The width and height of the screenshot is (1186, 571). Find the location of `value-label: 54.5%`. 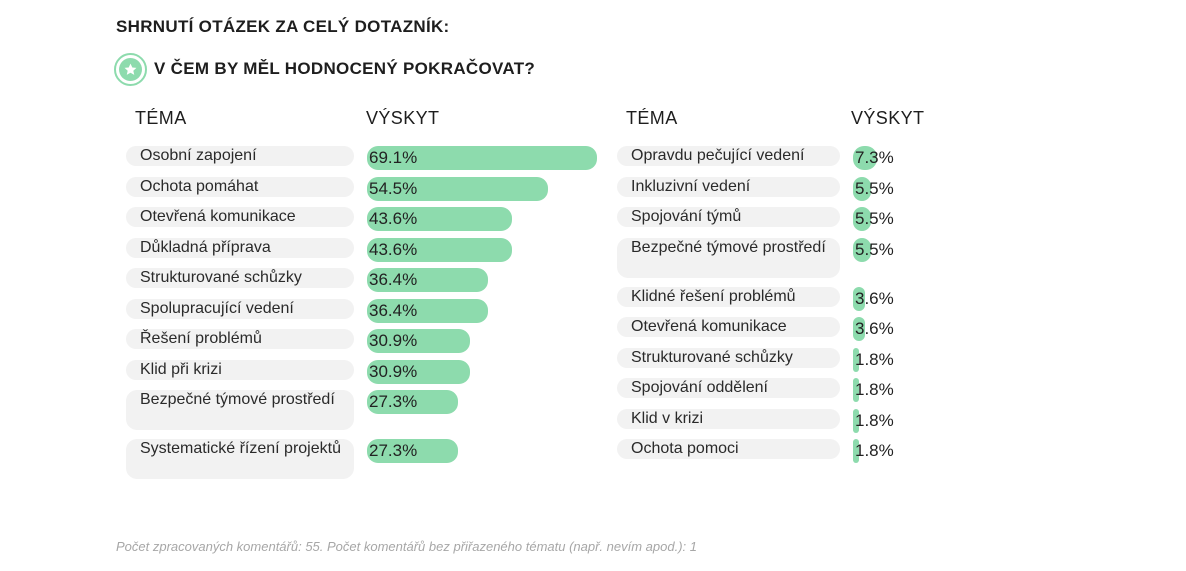

value-label: 54.5% is located at coordinates (393, 188).